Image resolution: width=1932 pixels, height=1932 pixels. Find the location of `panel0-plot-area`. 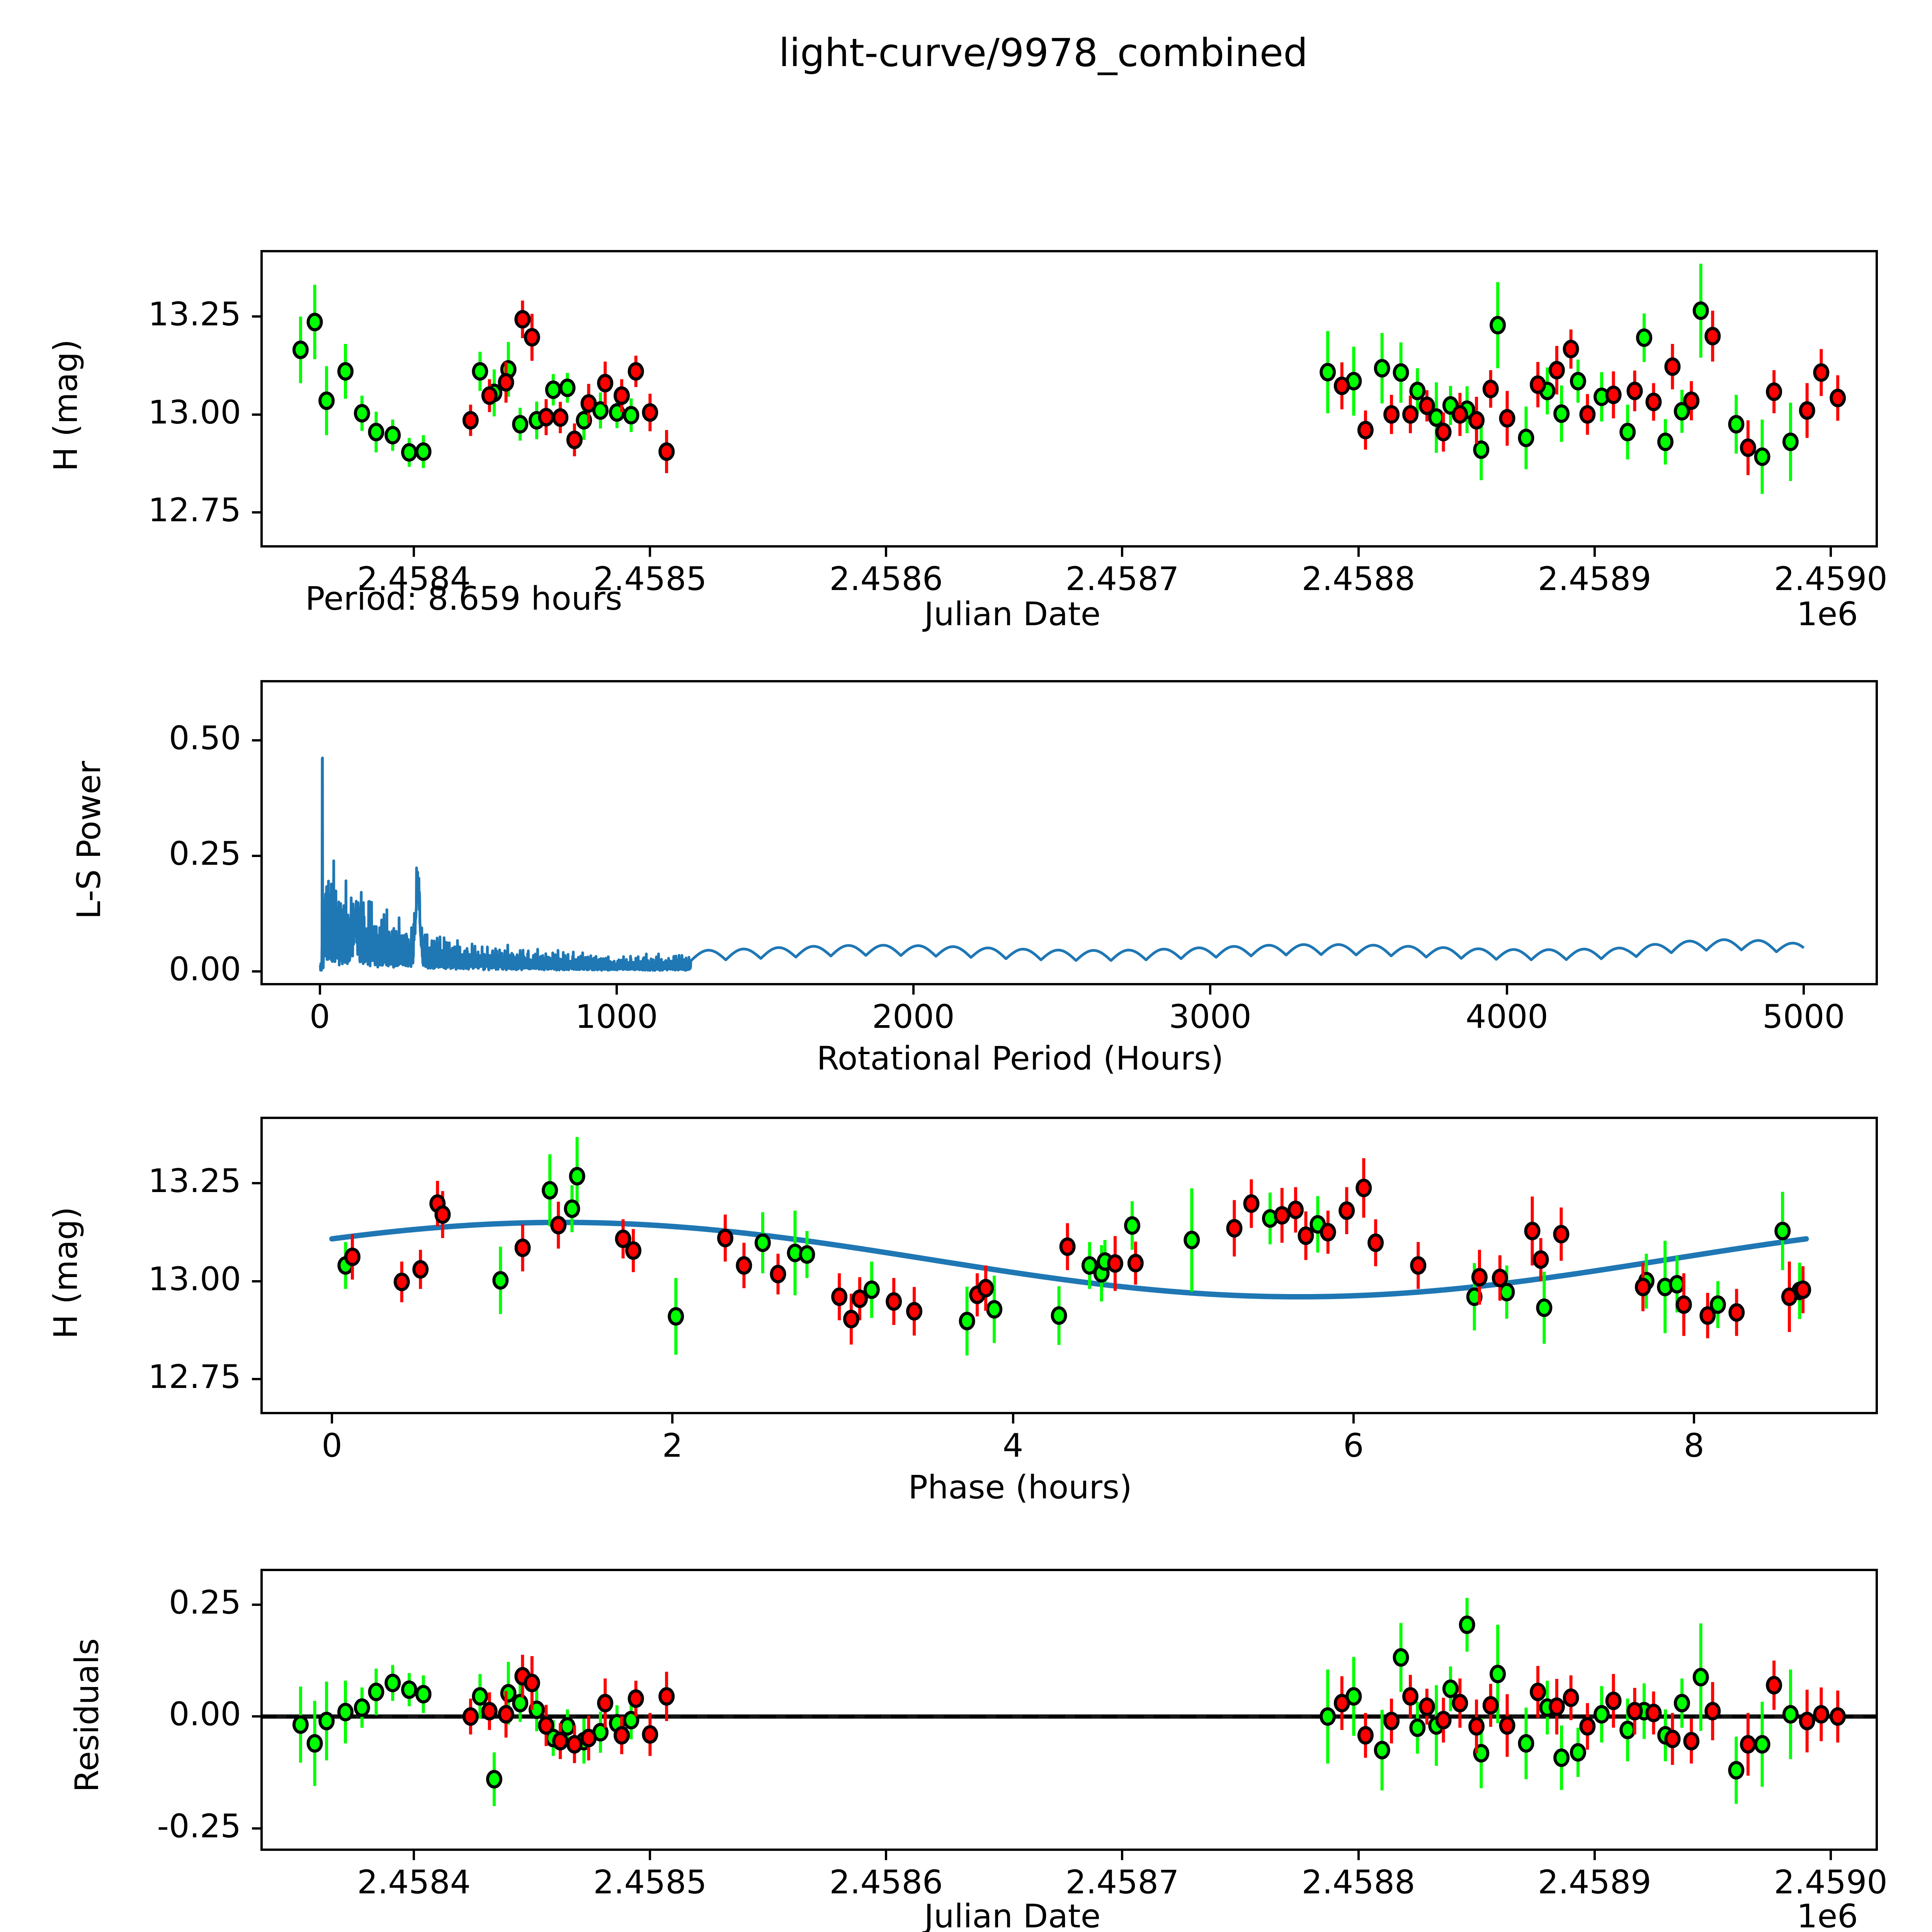

panel0-plot-area is located at coordinates (1069, 379).